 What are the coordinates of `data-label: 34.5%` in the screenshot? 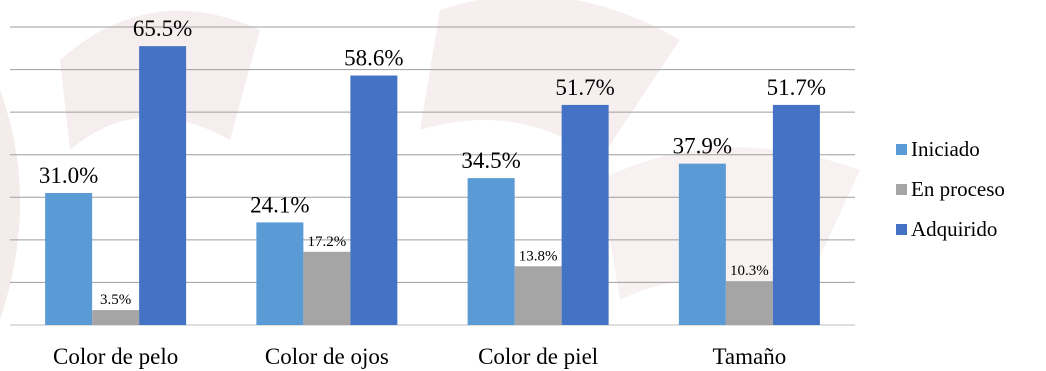 It's located at (490, 160).